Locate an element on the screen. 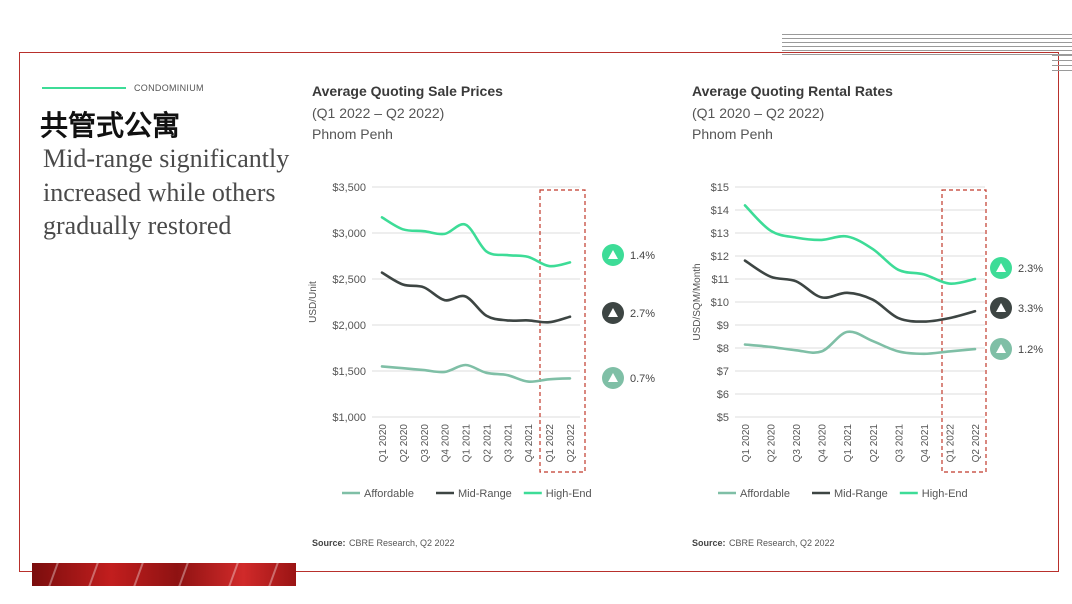  y-tick-label-sale: $2,000 is located at coordinates (349, 326).